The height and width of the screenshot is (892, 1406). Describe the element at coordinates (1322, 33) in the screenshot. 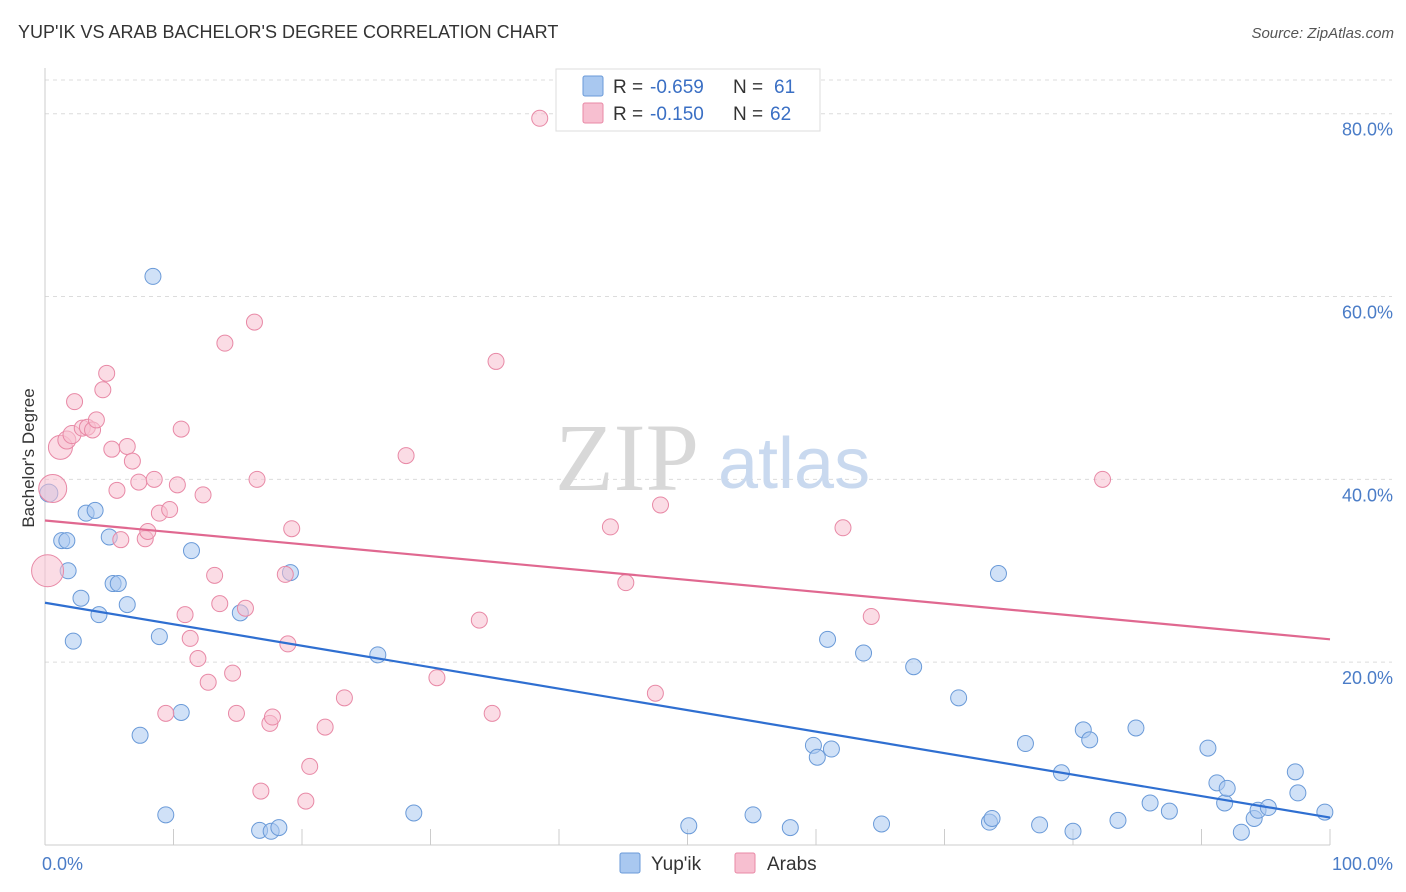

I see `chart-source: Source: ZipAtlas.com` at that location.